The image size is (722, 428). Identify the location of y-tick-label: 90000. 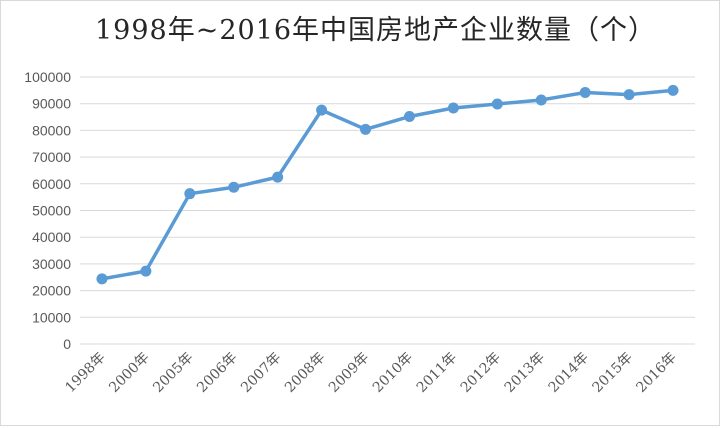
(51, 104).